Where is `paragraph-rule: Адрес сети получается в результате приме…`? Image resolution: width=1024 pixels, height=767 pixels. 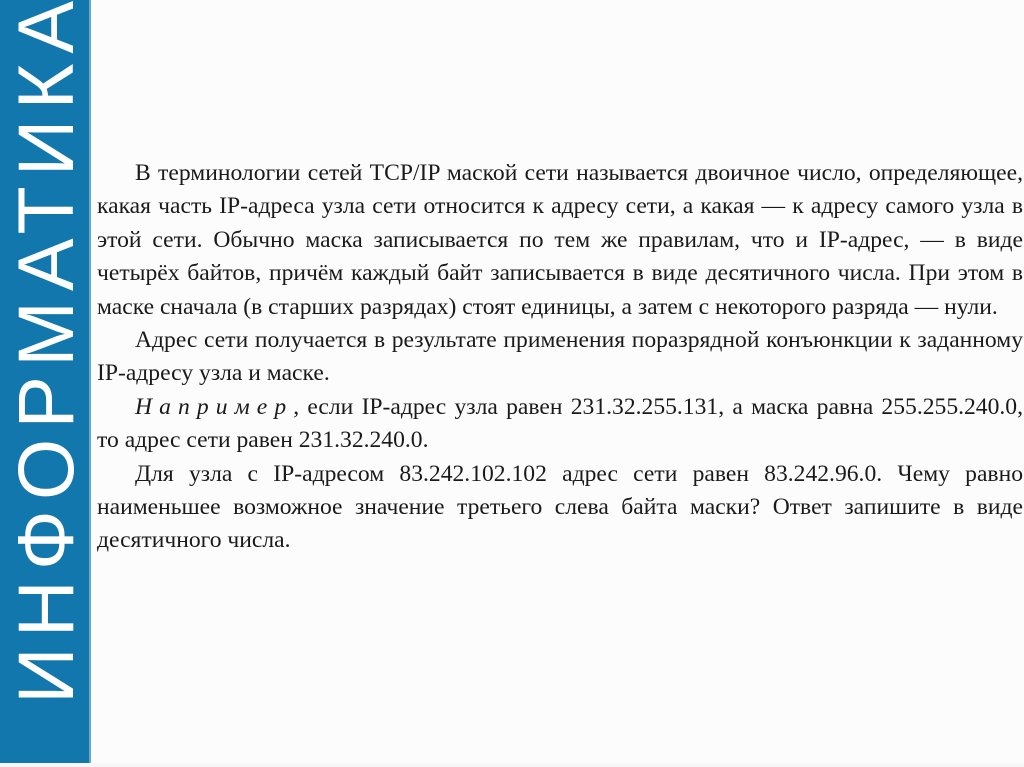
paragraph-rule: Адрес сети получается в результате приме… is located at coordinates (560, 357).